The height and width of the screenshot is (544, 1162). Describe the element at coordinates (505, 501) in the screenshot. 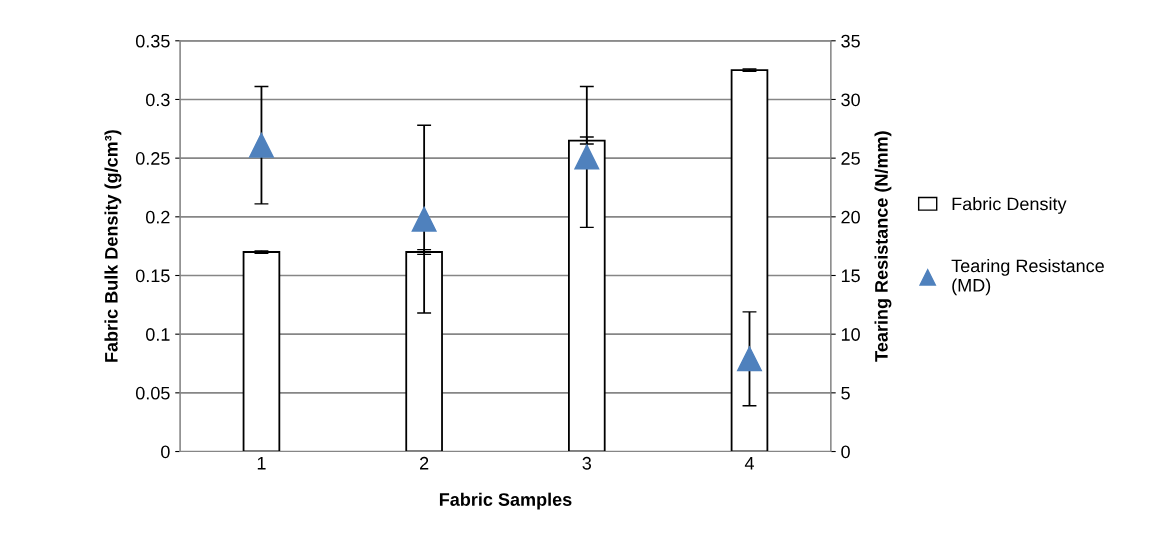

I see `x-axis-title: Fabric Samples` at that location.